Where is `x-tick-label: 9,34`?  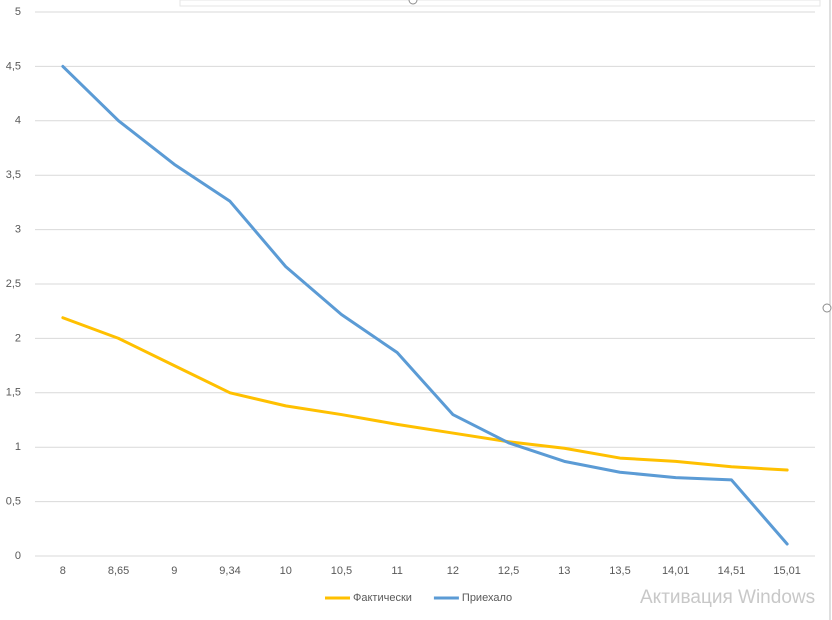
x-tick-label: 9,34 is located at coordinates (229, 571).